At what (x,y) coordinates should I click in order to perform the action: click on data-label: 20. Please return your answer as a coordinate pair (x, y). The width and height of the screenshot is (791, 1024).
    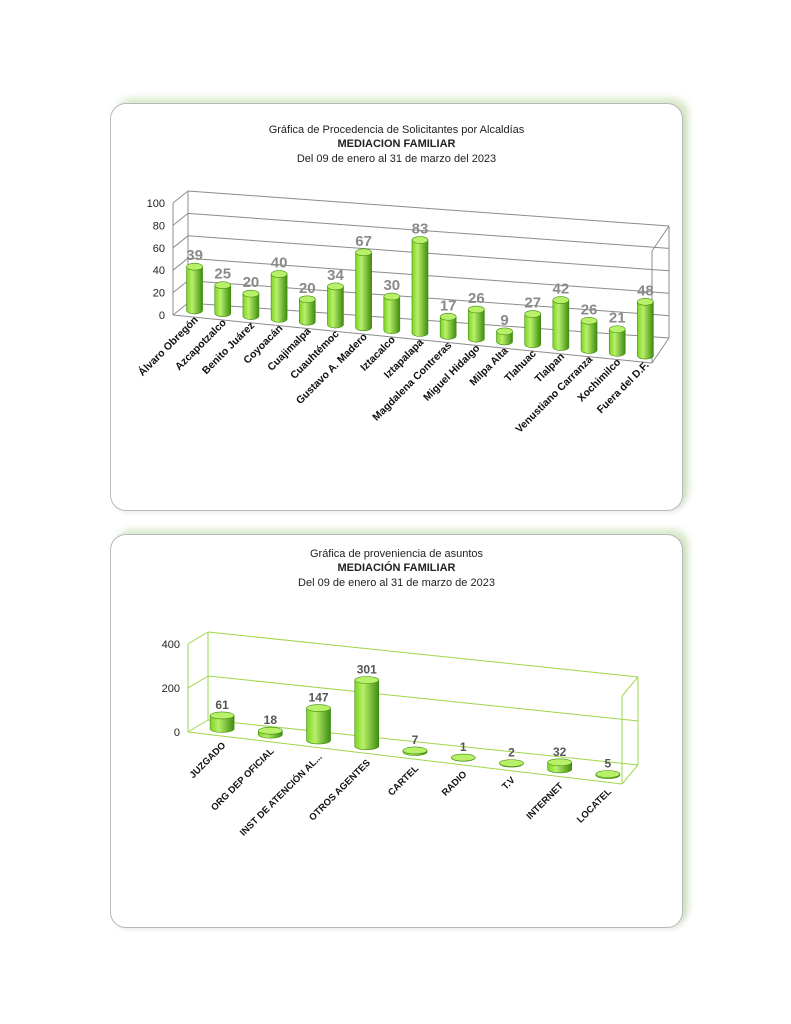
    Looking at the image, I should click on (307, 288).